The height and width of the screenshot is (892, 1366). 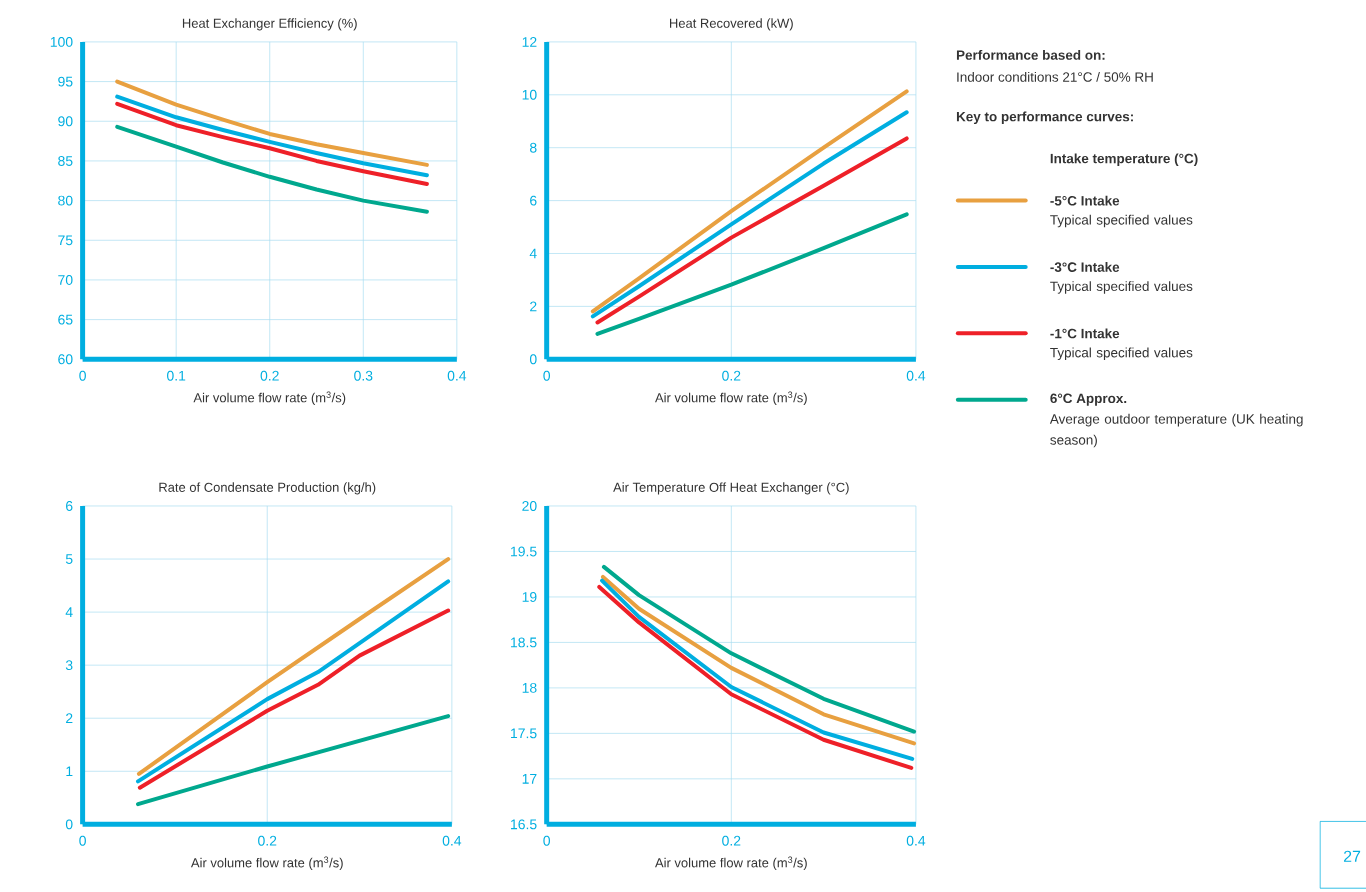 What do you see at coordinates (533, 147) in the screenshot?
I see `y-tick-label: 8` at bounding box center [533, 147].